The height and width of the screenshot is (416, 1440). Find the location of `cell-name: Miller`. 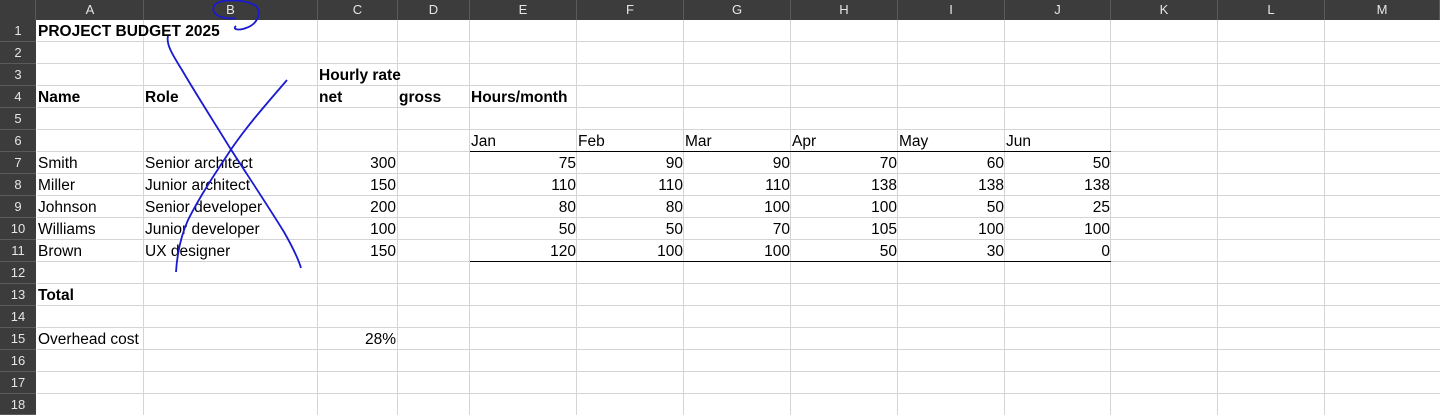

cell-name: Miller is located at coordinates (57, 185).